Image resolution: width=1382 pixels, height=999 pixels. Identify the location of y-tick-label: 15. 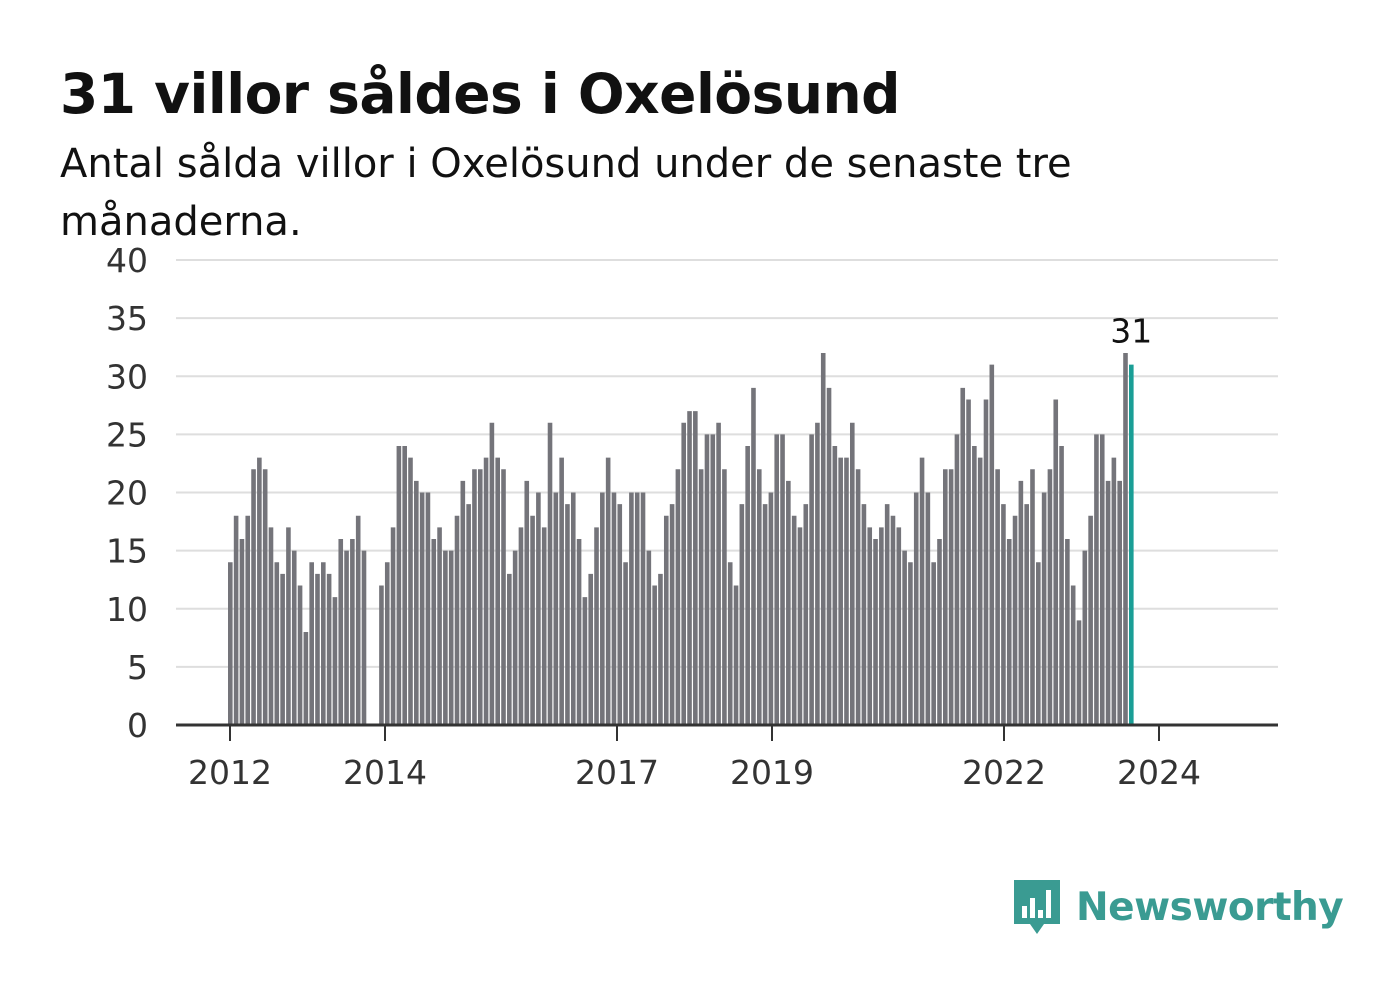
(127, 551).